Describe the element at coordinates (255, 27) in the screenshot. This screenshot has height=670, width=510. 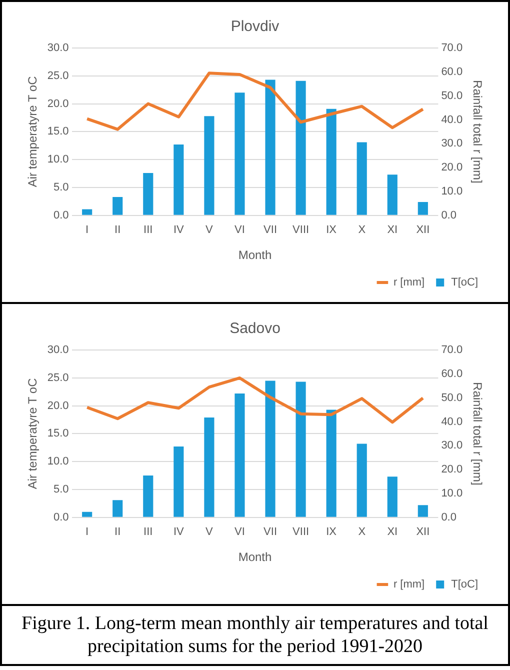
I see `chart-title: Plovdiv` at that location.